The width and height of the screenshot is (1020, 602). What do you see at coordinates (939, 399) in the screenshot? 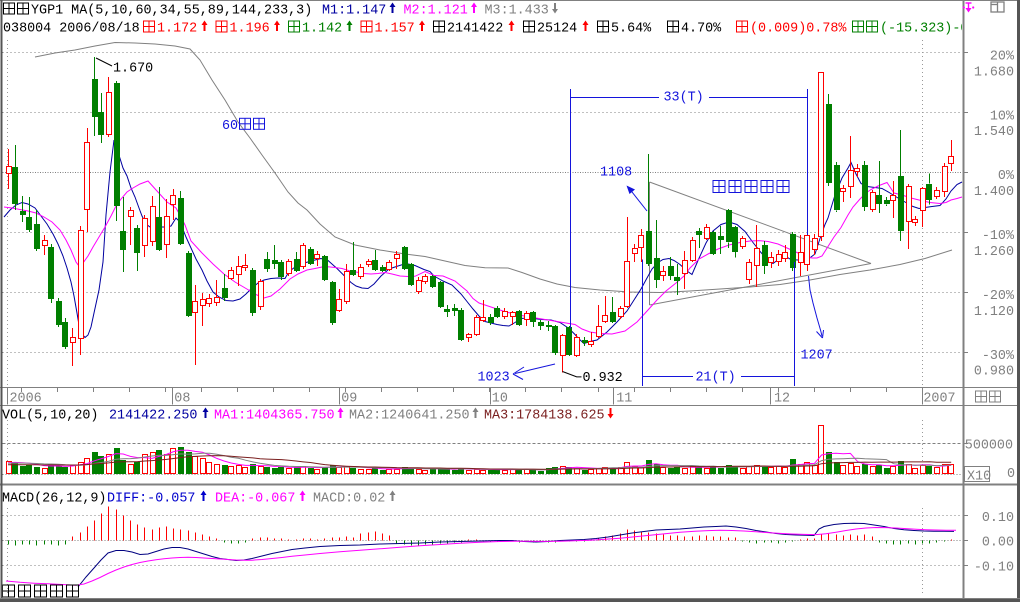
I see `svg-text: 2007` at bounding box center [939, 399].